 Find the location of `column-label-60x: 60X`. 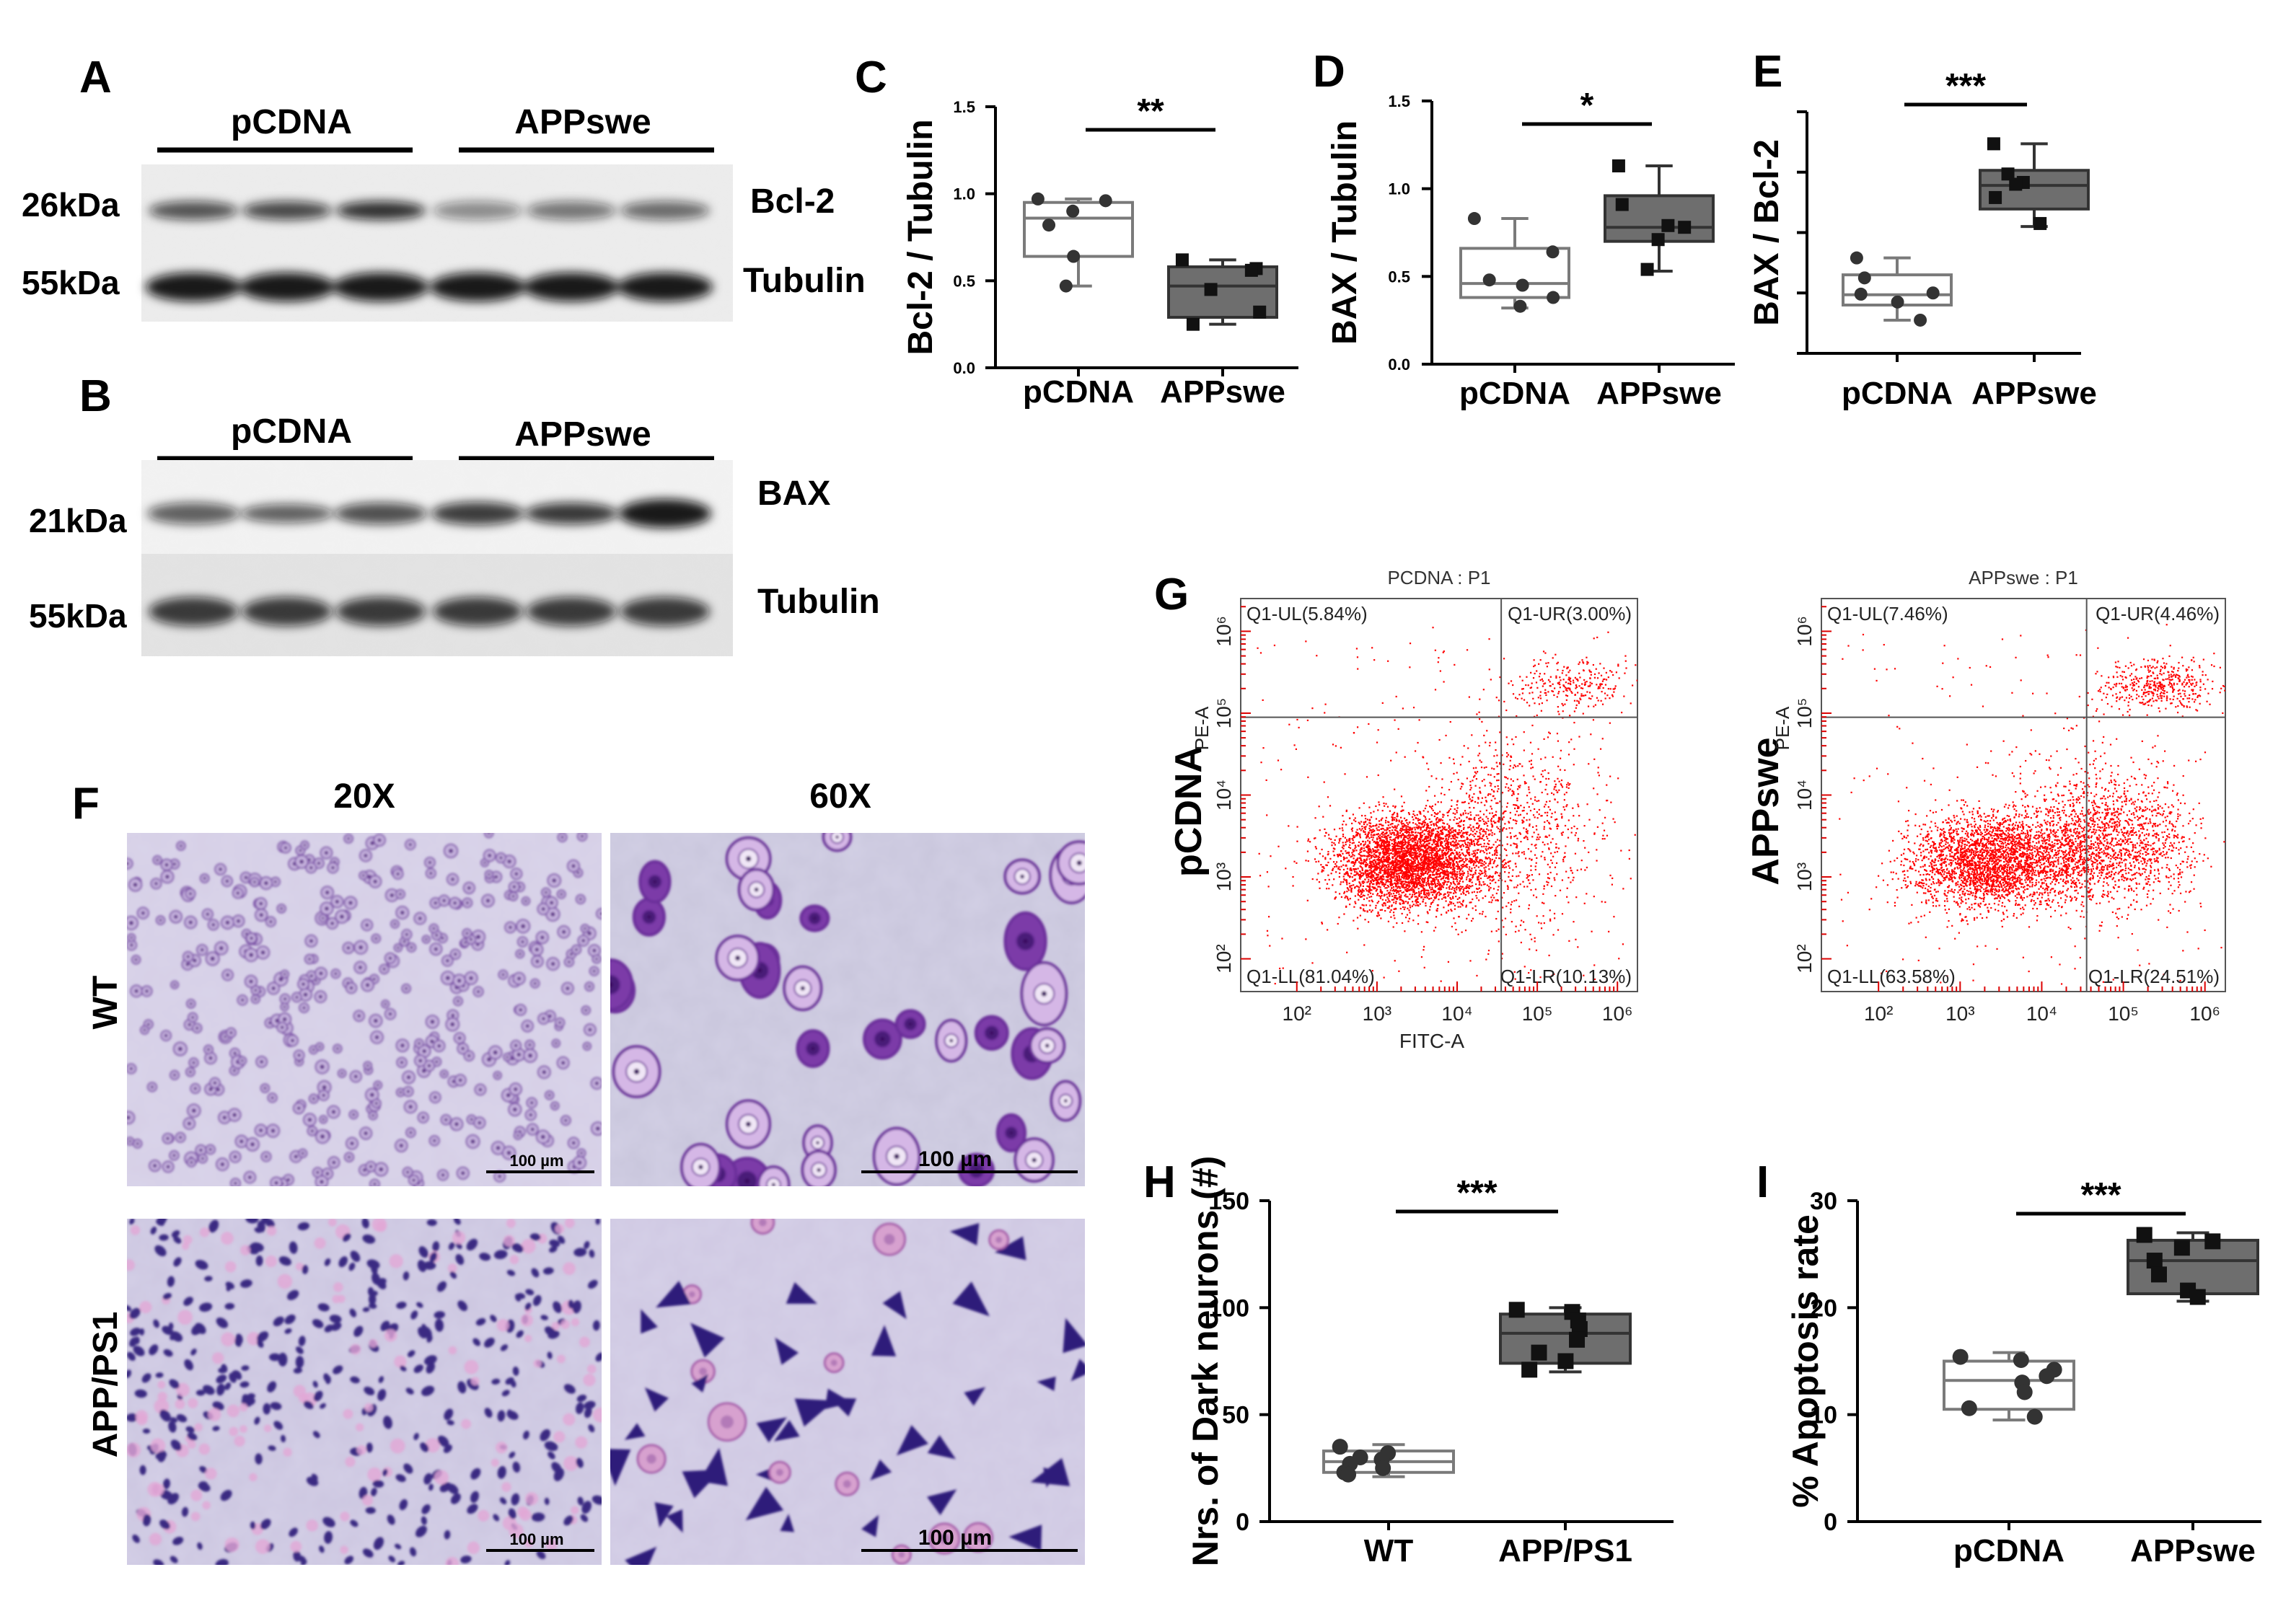

column-label-60x: 60X is located at coordinates (840, 797).